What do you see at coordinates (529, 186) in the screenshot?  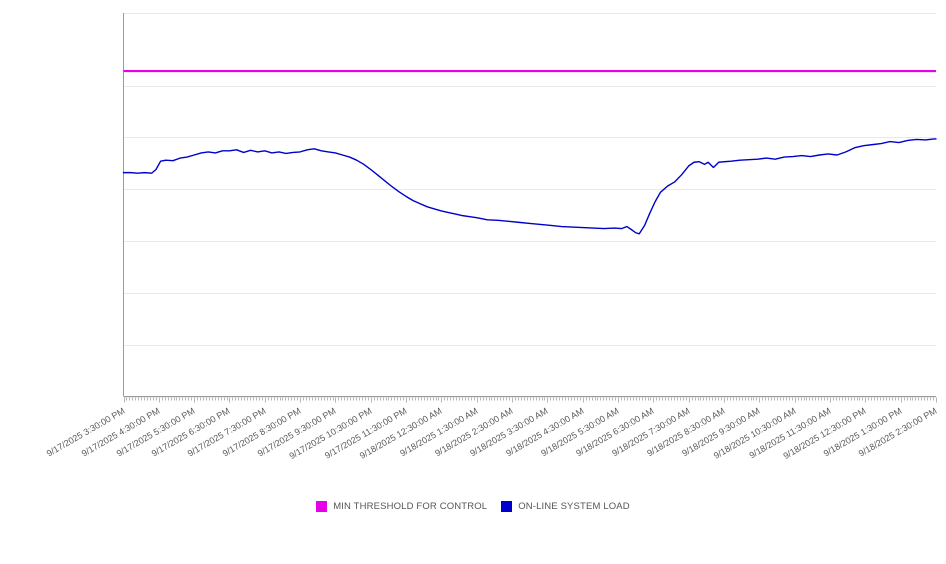 I see `series-line-on-line-system-load` at bounding box center [529, 186].